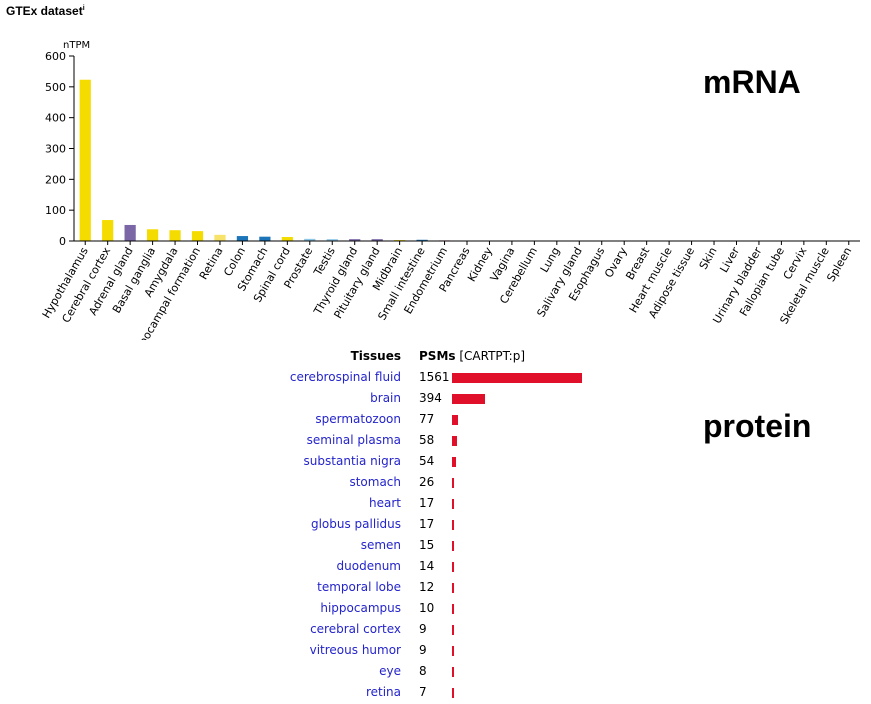  Describe the element at coordinates (368, 566) in the screenshot. I see `tissue-link: duodenum` at that location.